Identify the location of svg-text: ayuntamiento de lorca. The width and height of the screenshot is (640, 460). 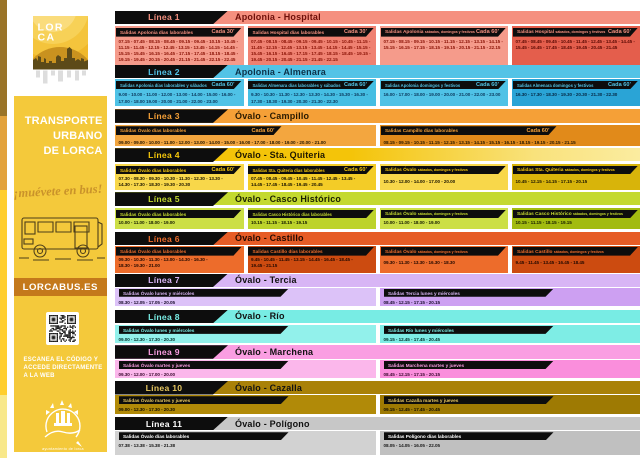
(63, 449).